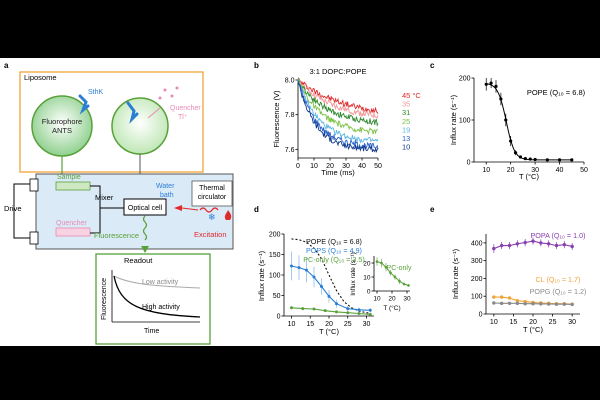  I want to click on snowflake-icon: ❄, so click(212, 217).